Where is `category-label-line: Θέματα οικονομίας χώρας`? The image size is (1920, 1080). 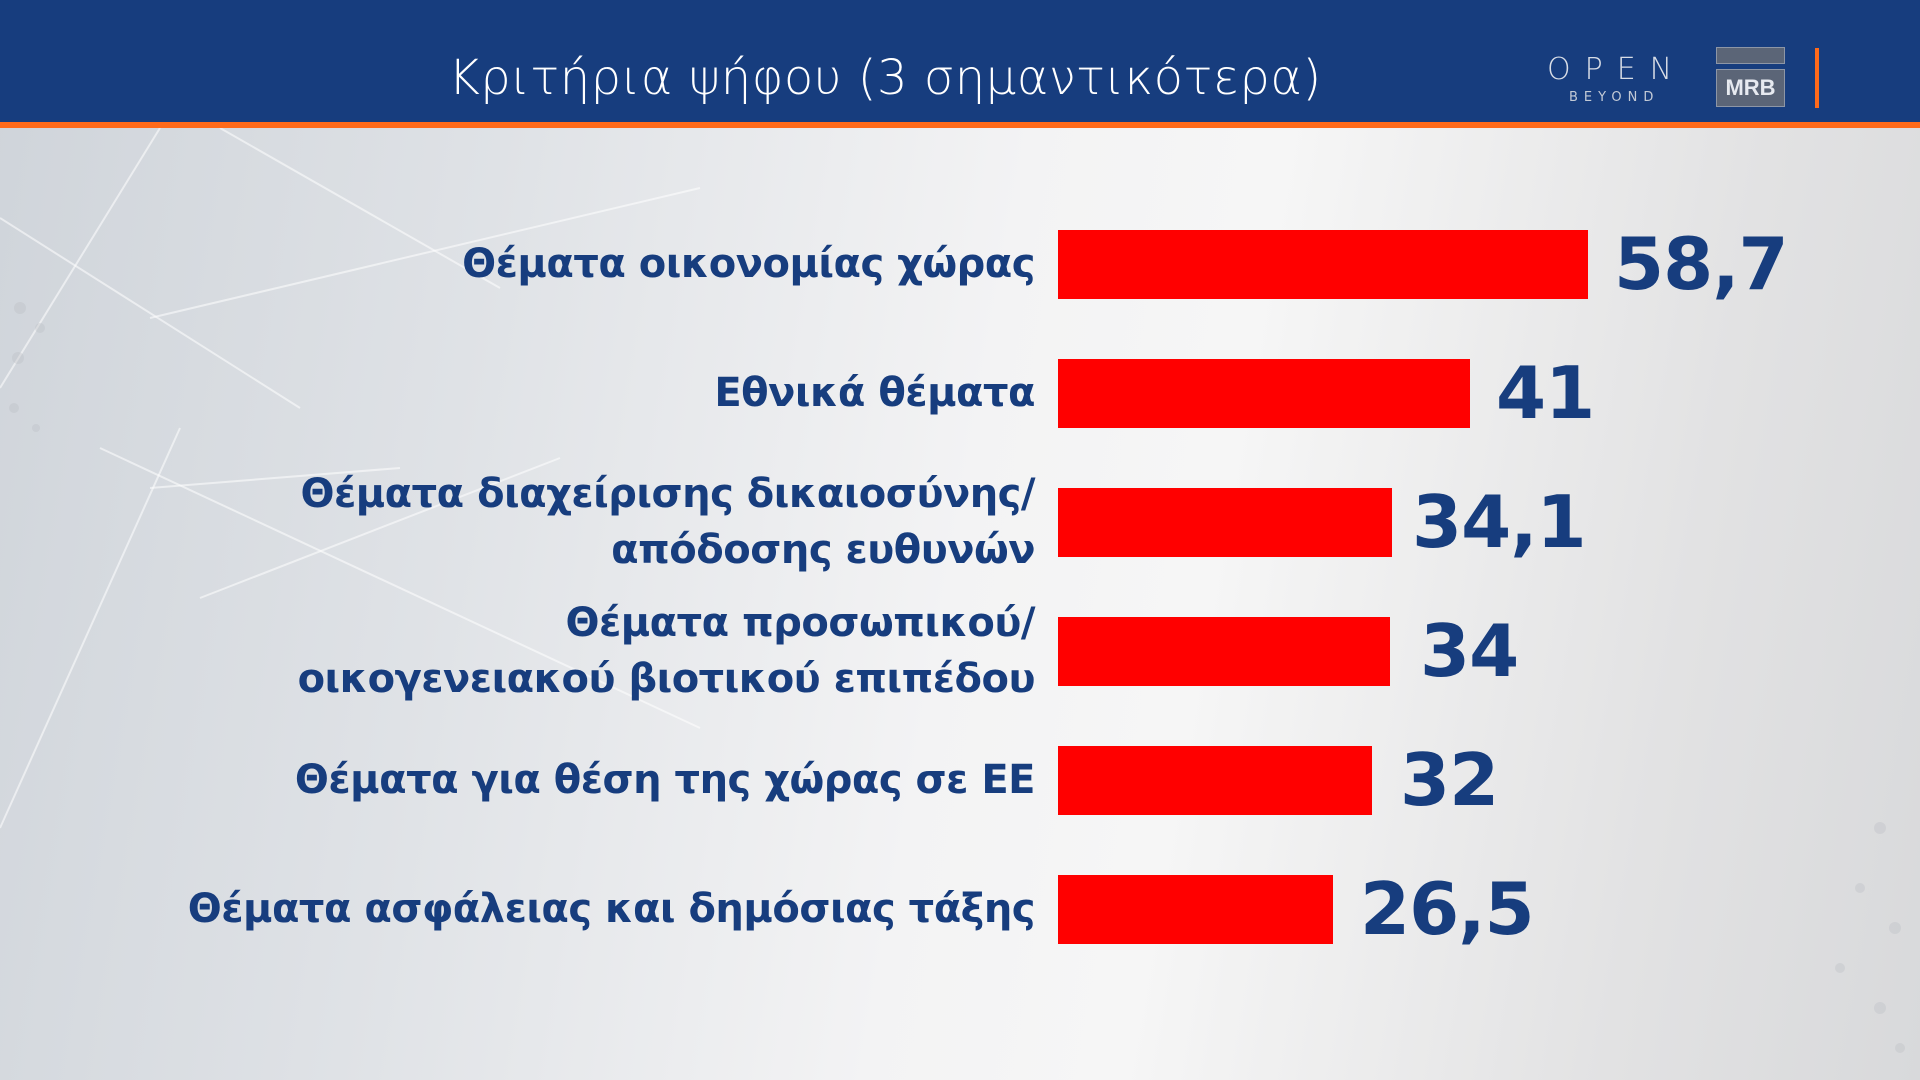
category-label-line: Θέματα οικονομίας χώρας is located at coordinates (748, 264).